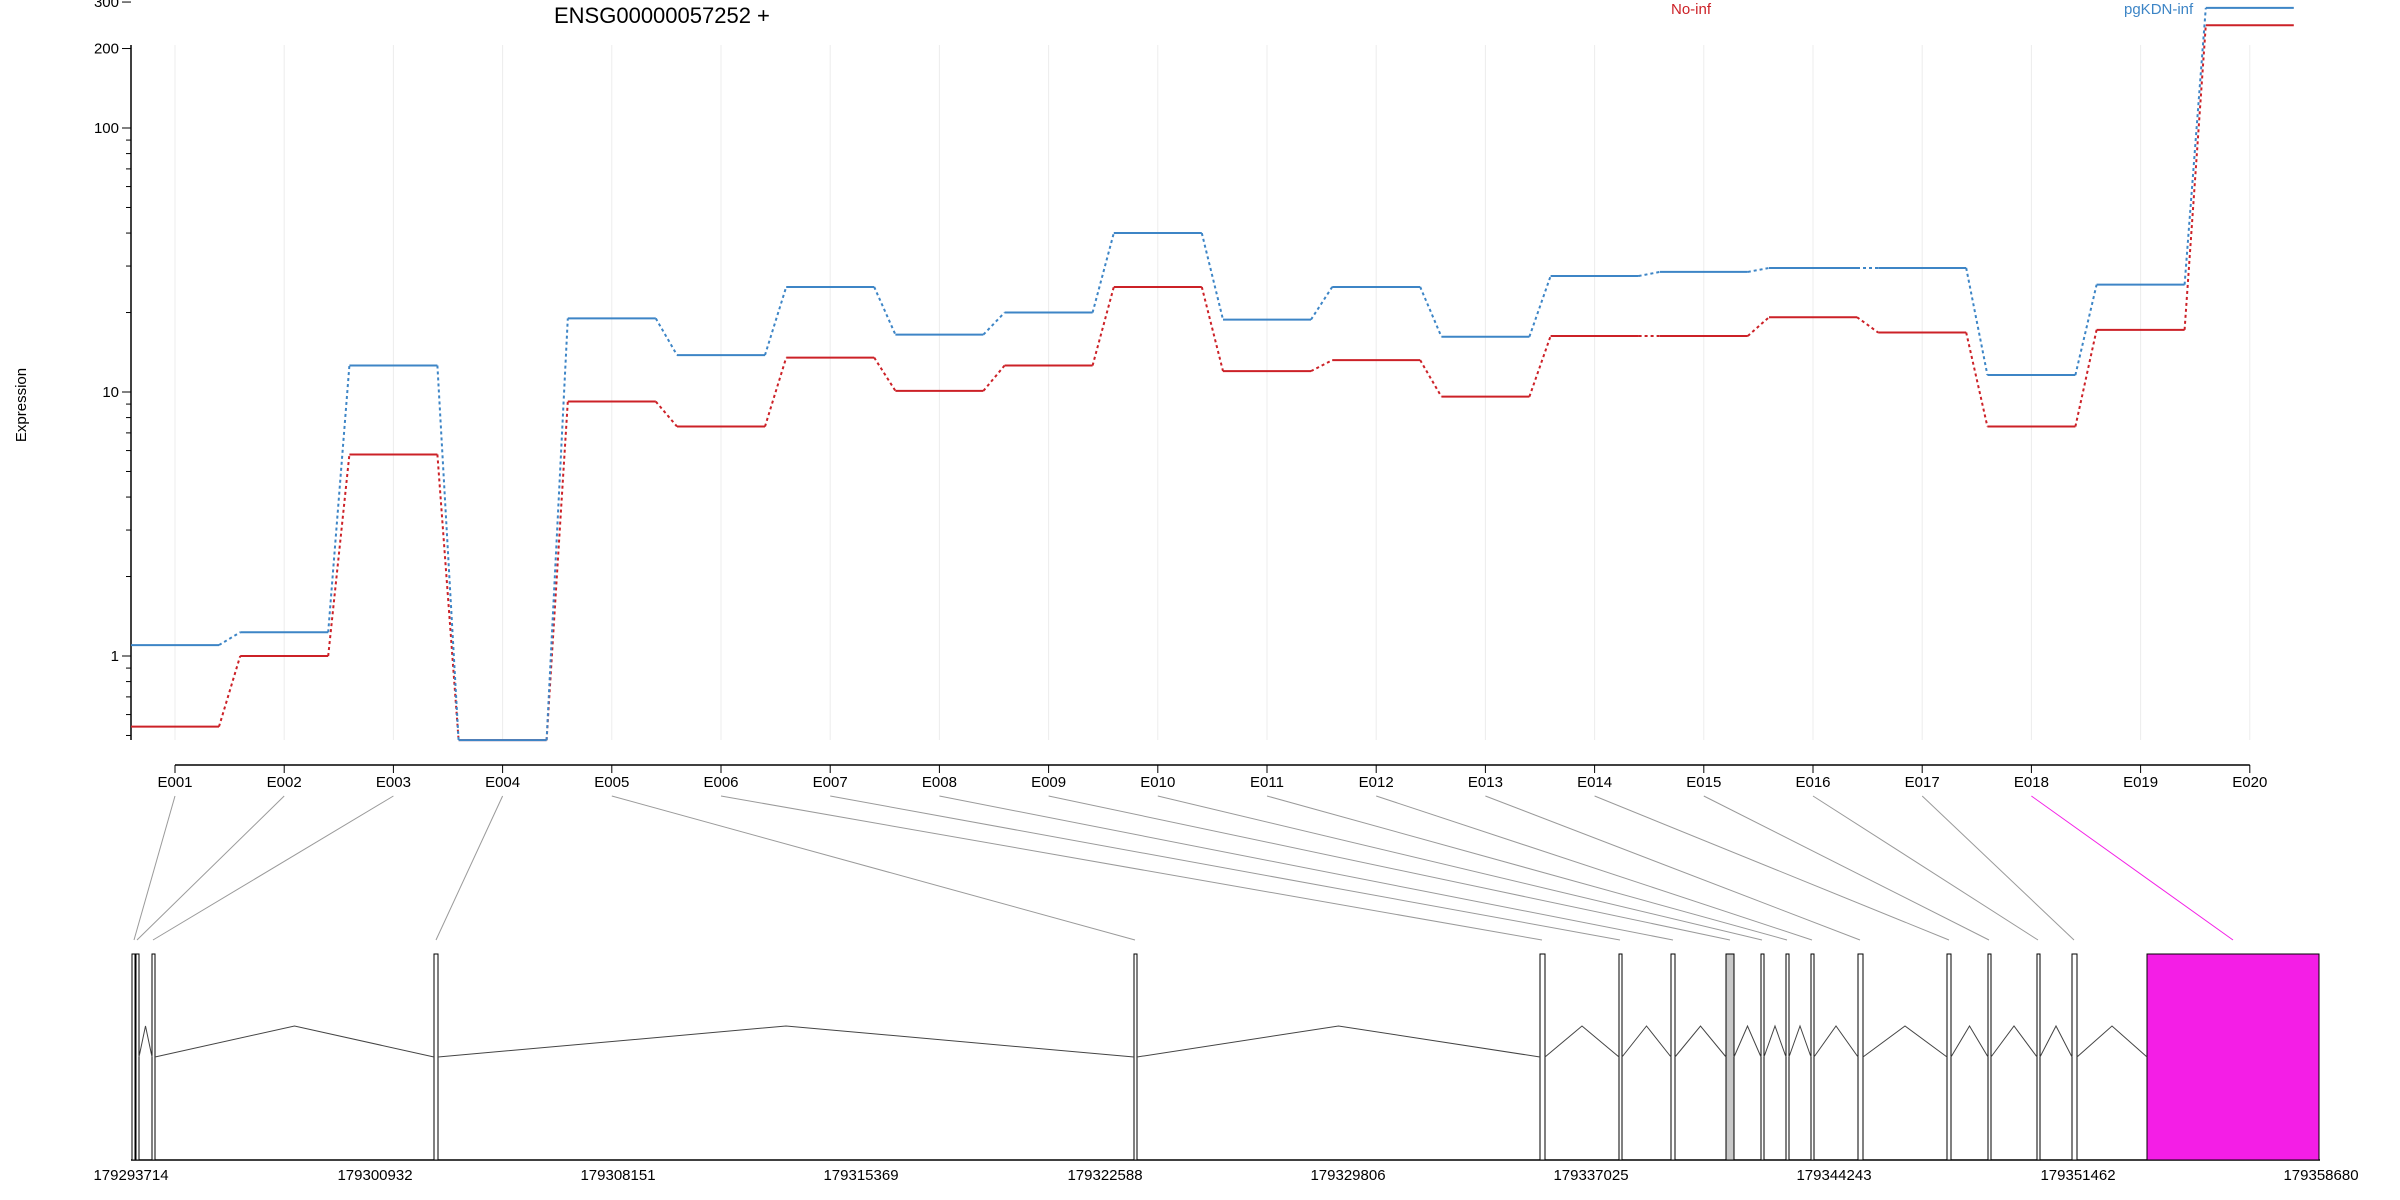 Image resolution: width=2400 pixels, height=1200 pixels. What do you see at coordinates (1485, 782) in the screenshot?
I see `x-tick-label: E013` at bounding box center [1485, 782].